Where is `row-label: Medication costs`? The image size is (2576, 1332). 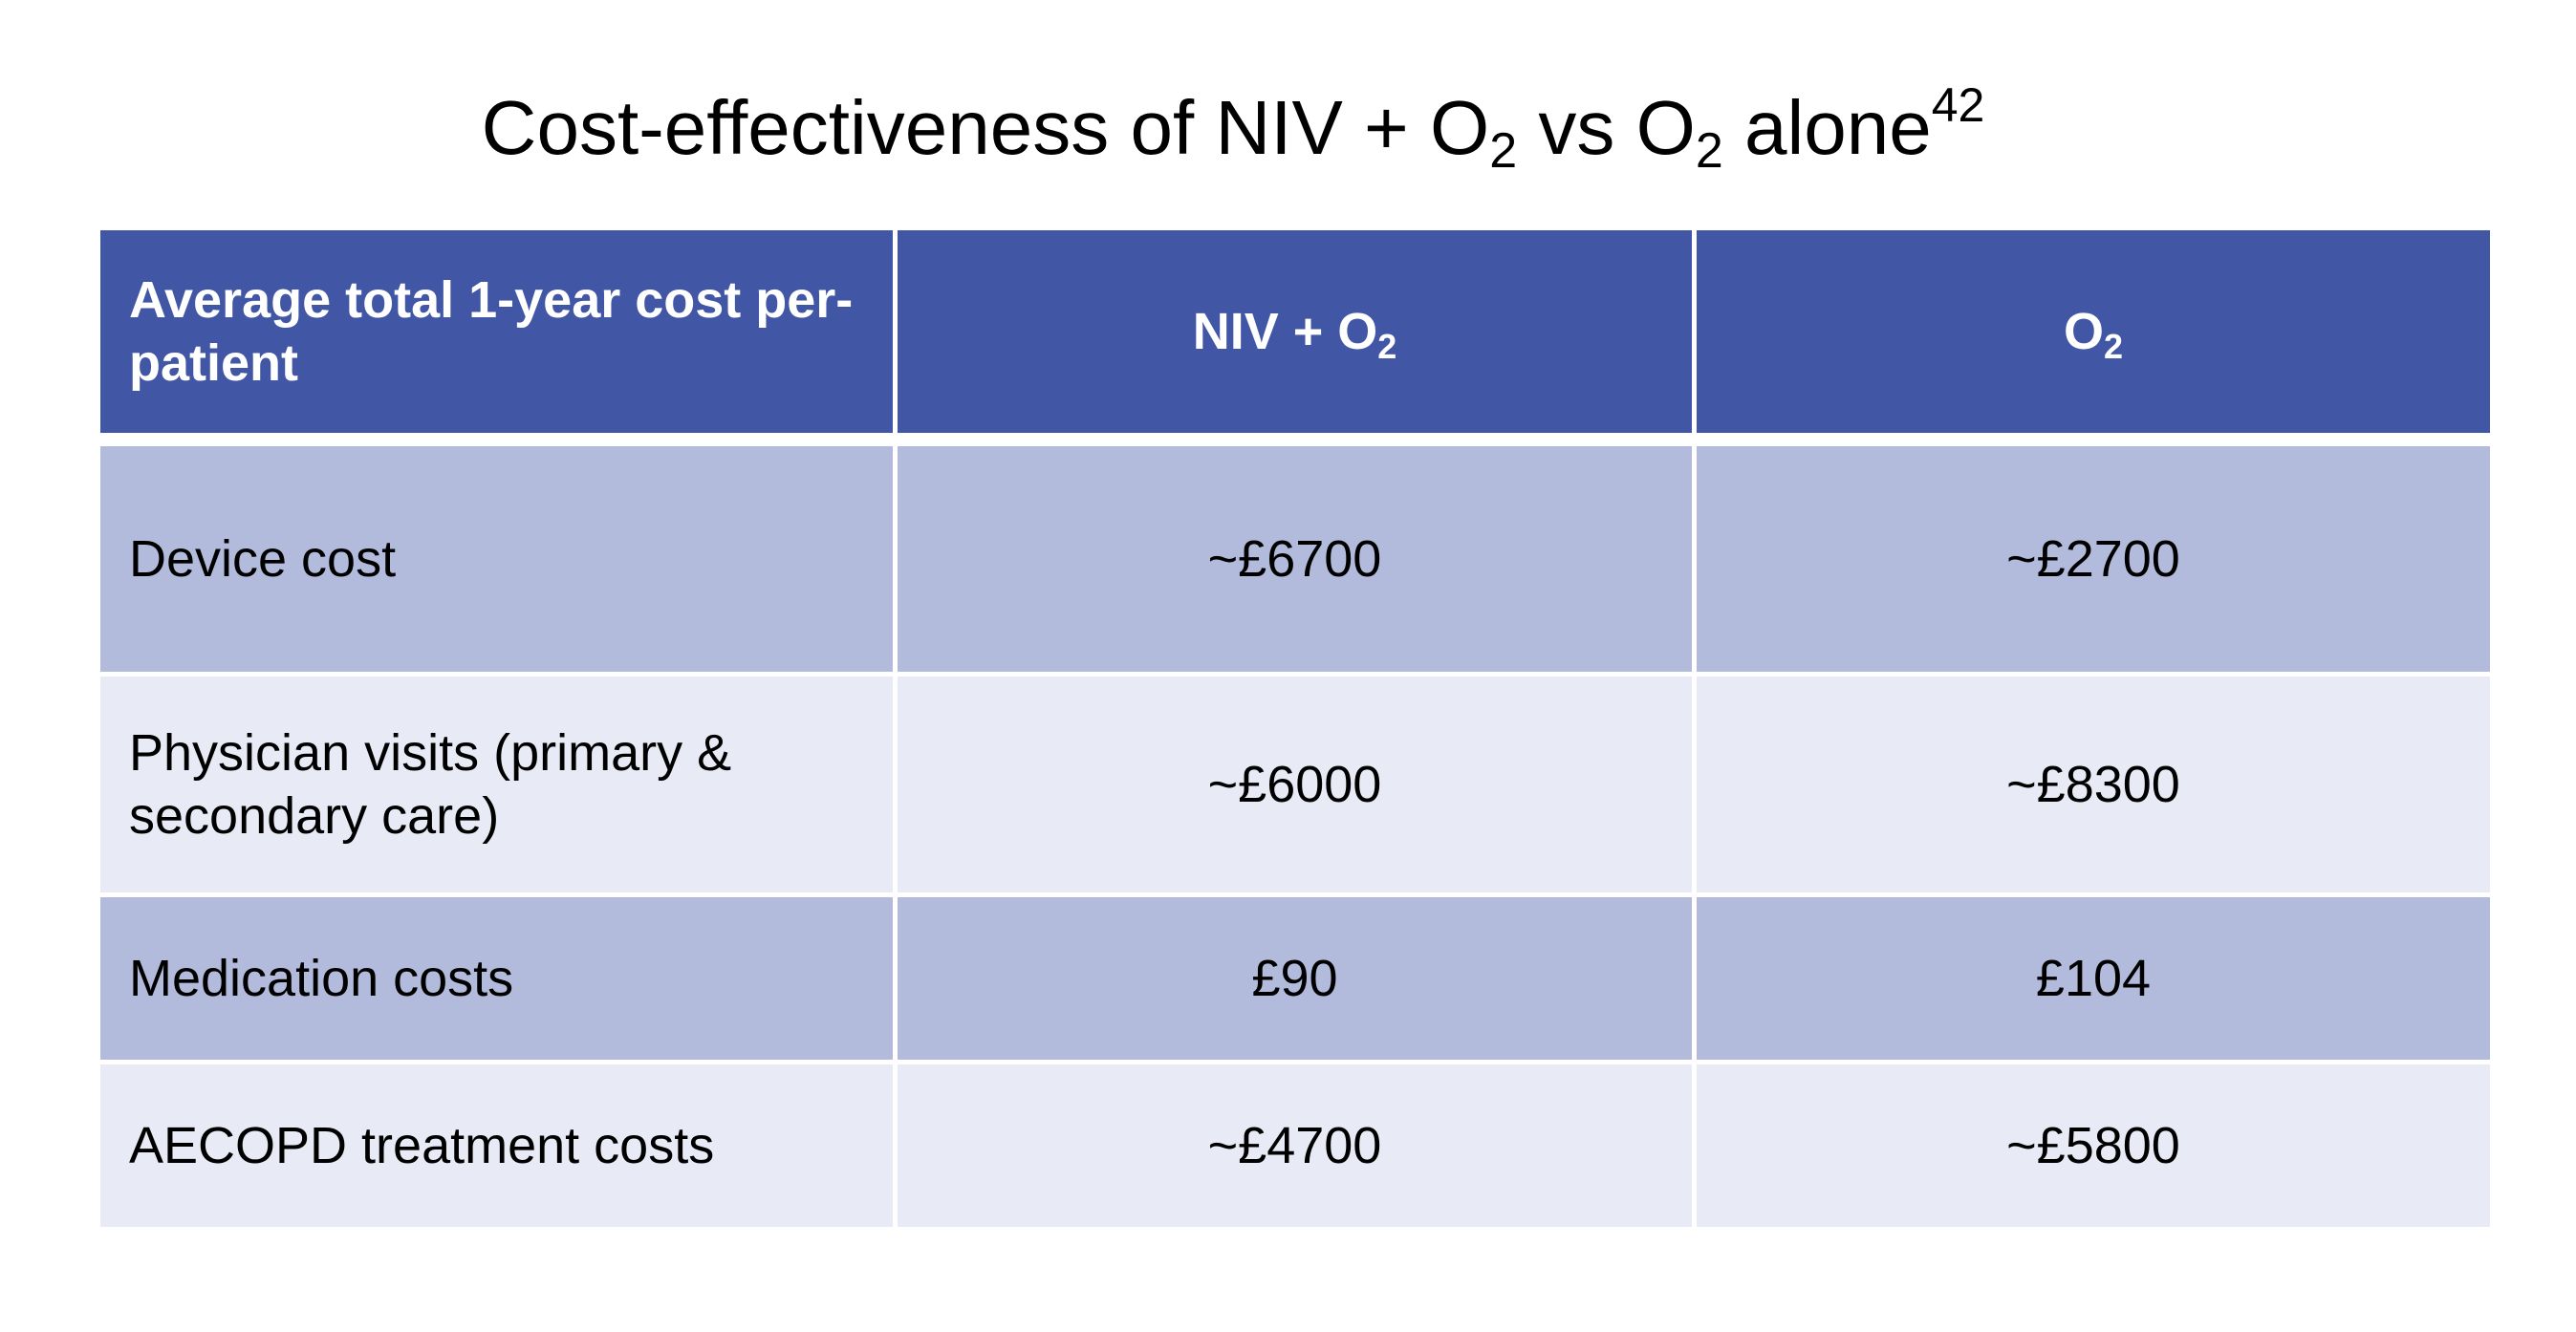
row-label: Medication costs is located at coordinates (497, 978).